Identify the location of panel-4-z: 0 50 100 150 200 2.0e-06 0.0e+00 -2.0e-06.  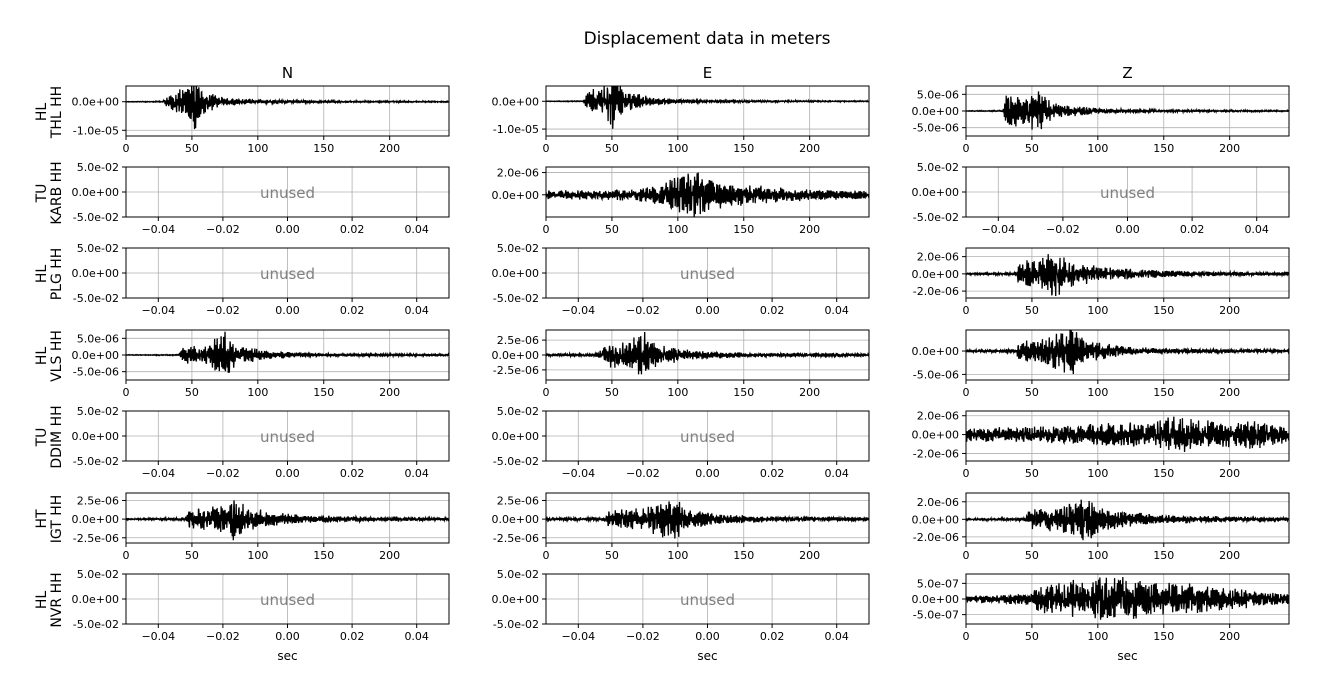
(1101, 445).